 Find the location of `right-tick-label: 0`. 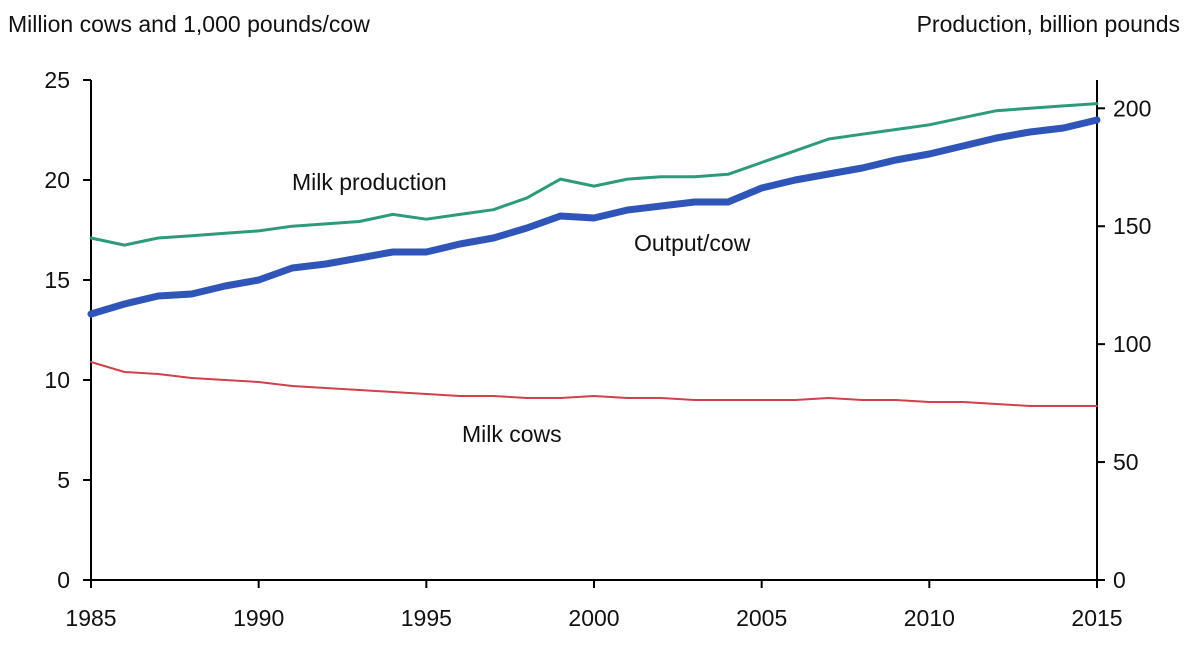

right-tick-label: 0 is located at coordinates (1119, 580).